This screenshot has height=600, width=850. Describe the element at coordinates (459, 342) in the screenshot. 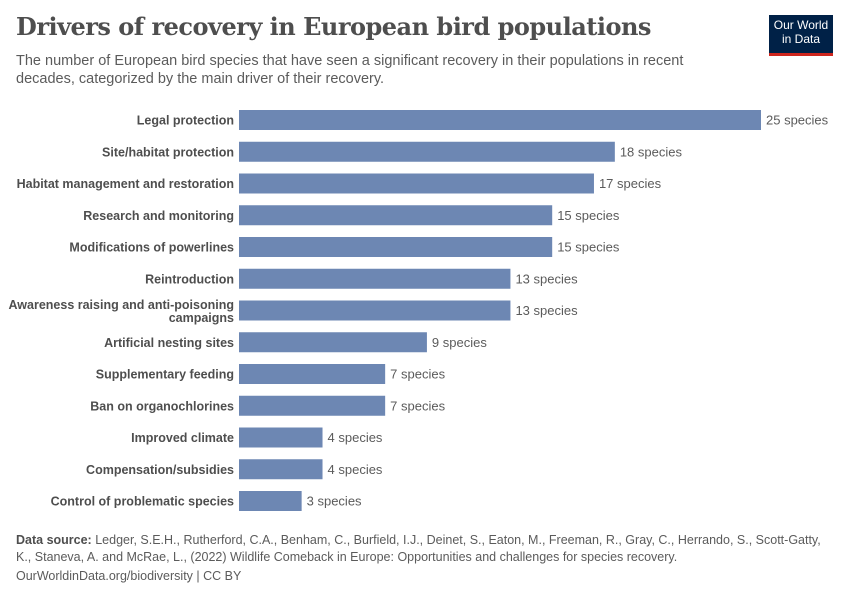

I see `data-label: 9 species` at that location.